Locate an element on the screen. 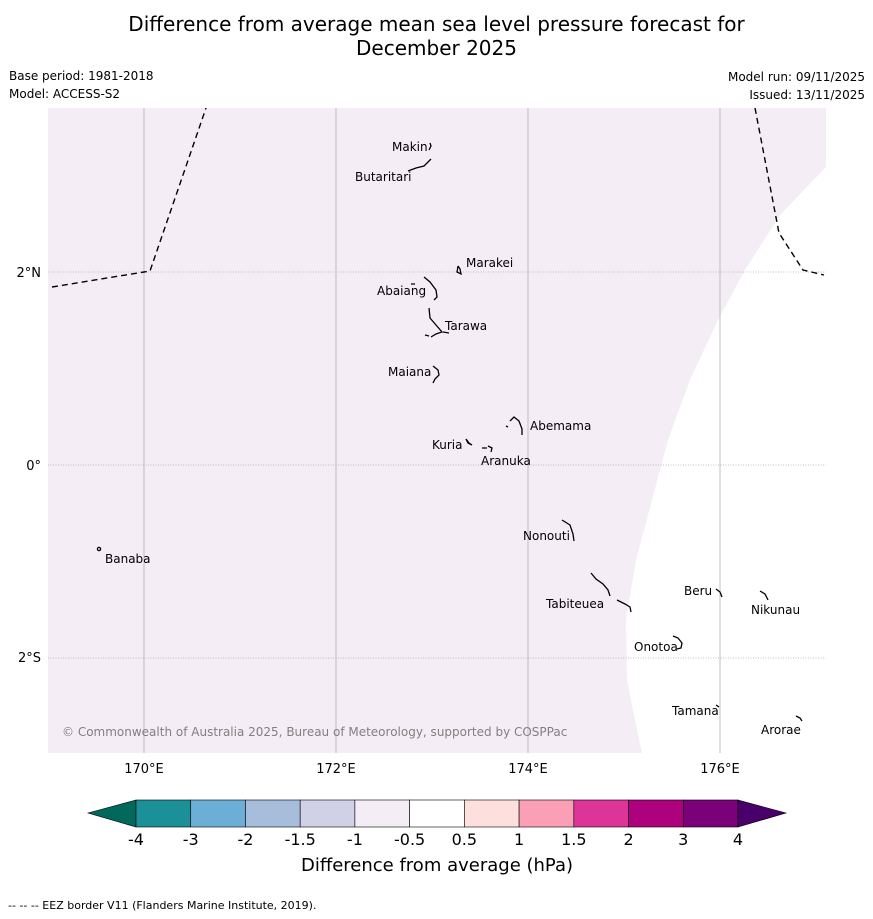  island-label: Maiana is located at coordinates (409, 372).